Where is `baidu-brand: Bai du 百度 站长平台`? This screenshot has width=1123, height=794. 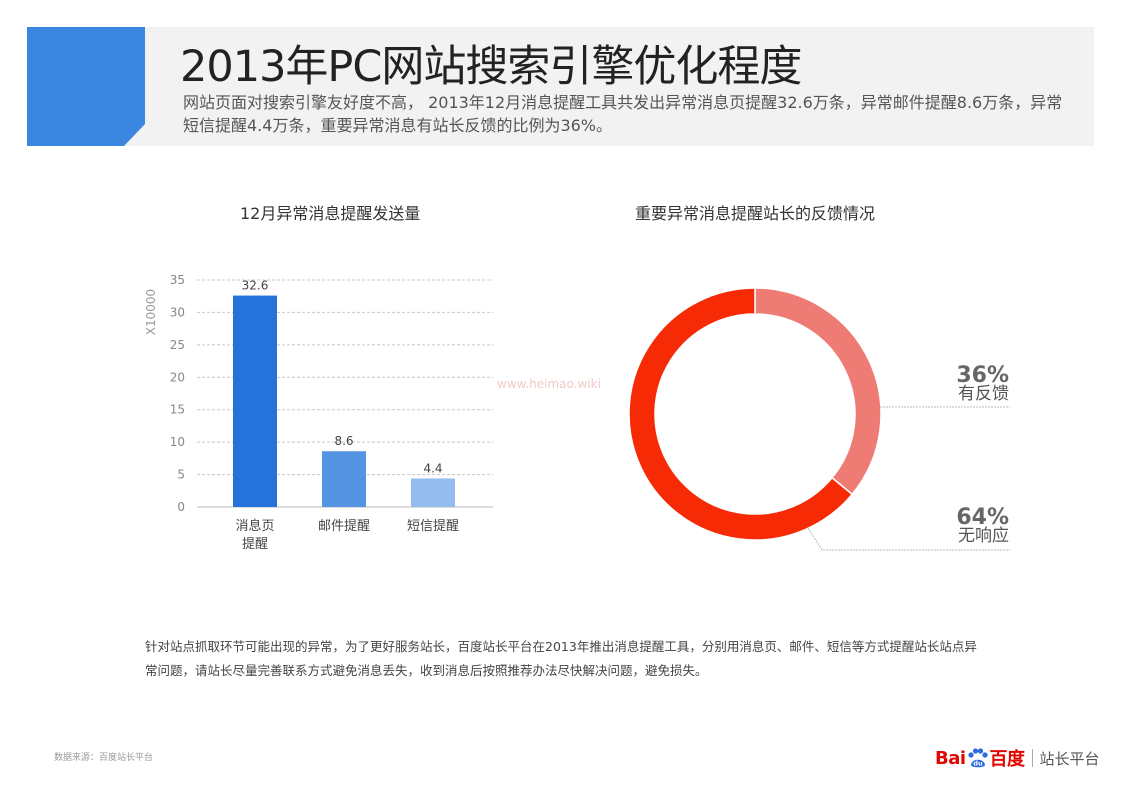
baidu-brand: Bai du 百度 站长平台 is located at coordinates (1017, 758).